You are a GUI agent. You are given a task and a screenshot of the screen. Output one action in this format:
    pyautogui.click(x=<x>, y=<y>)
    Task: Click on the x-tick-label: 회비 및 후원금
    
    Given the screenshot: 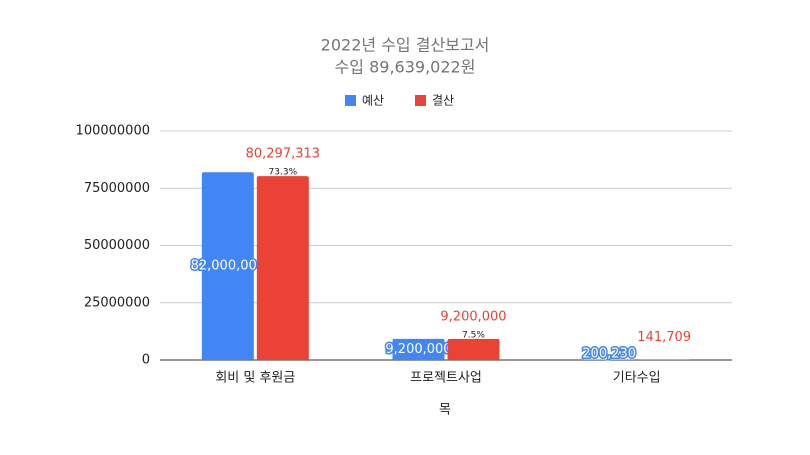 What is the action you would take?
    pyautogui.click(x=255, y=378)
    